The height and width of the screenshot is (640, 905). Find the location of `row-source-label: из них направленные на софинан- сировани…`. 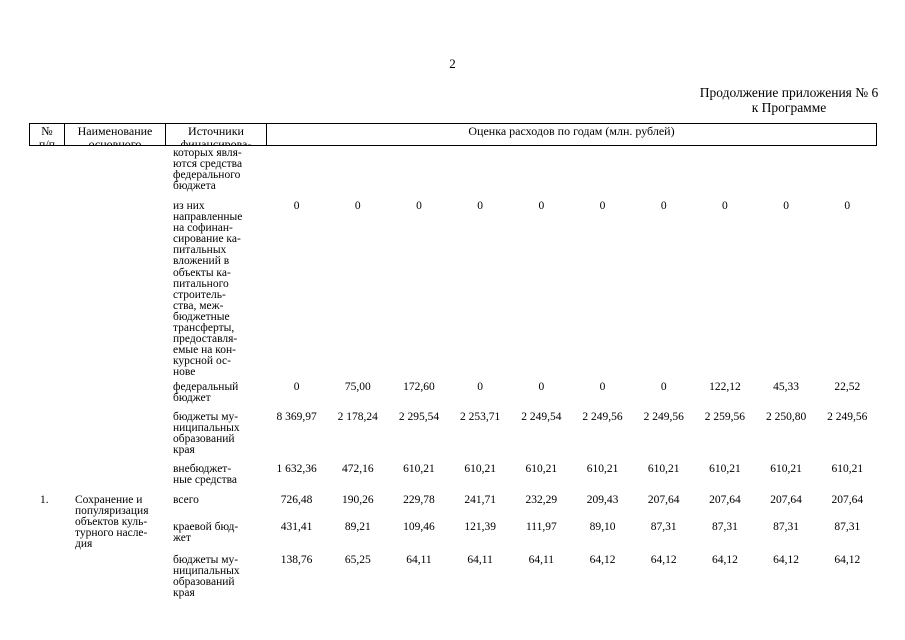

row-source-label: из них направленные на софинан- сировани… is located at coordinates (208, 289).